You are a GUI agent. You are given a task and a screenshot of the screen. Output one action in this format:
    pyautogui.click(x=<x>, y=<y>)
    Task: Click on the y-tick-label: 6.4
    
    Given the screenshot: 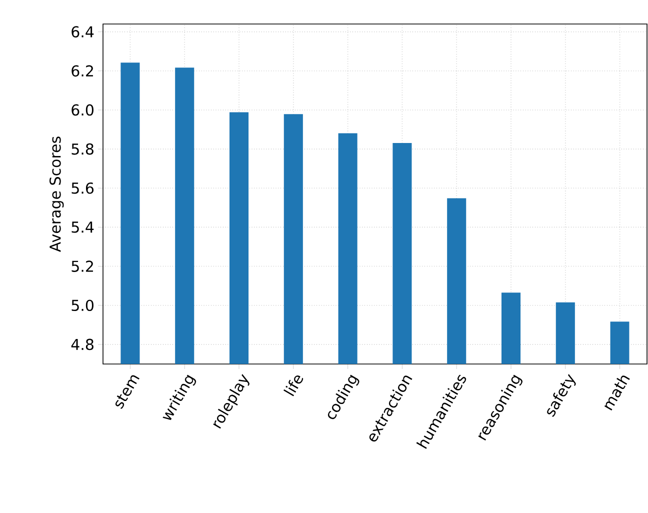 What is the action you would take?
    pyautogui.click(x=83, y=32)
    